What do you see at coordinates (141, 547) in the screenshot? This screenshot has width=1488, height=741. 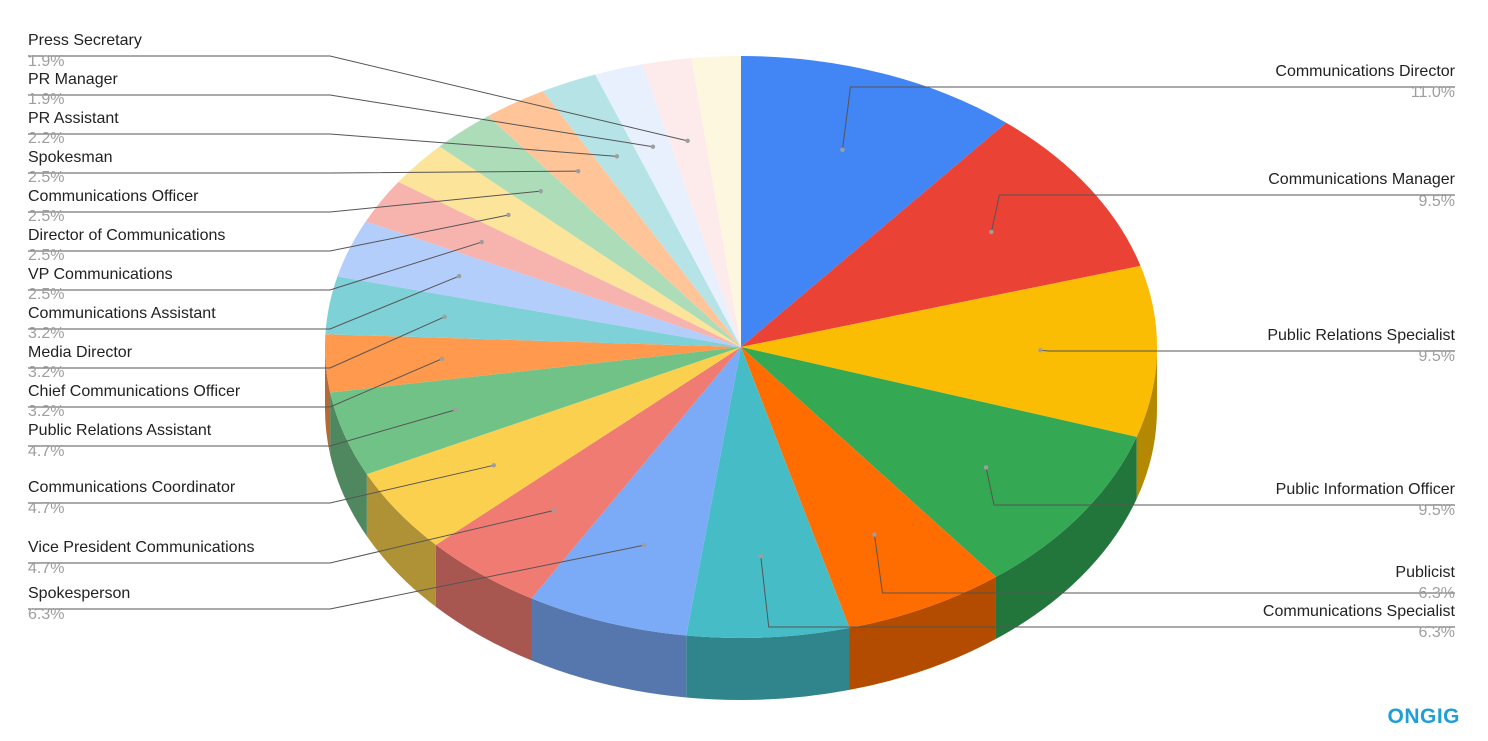 I see `slice-label: Vice President Communications` at bounding box center [141, 547].